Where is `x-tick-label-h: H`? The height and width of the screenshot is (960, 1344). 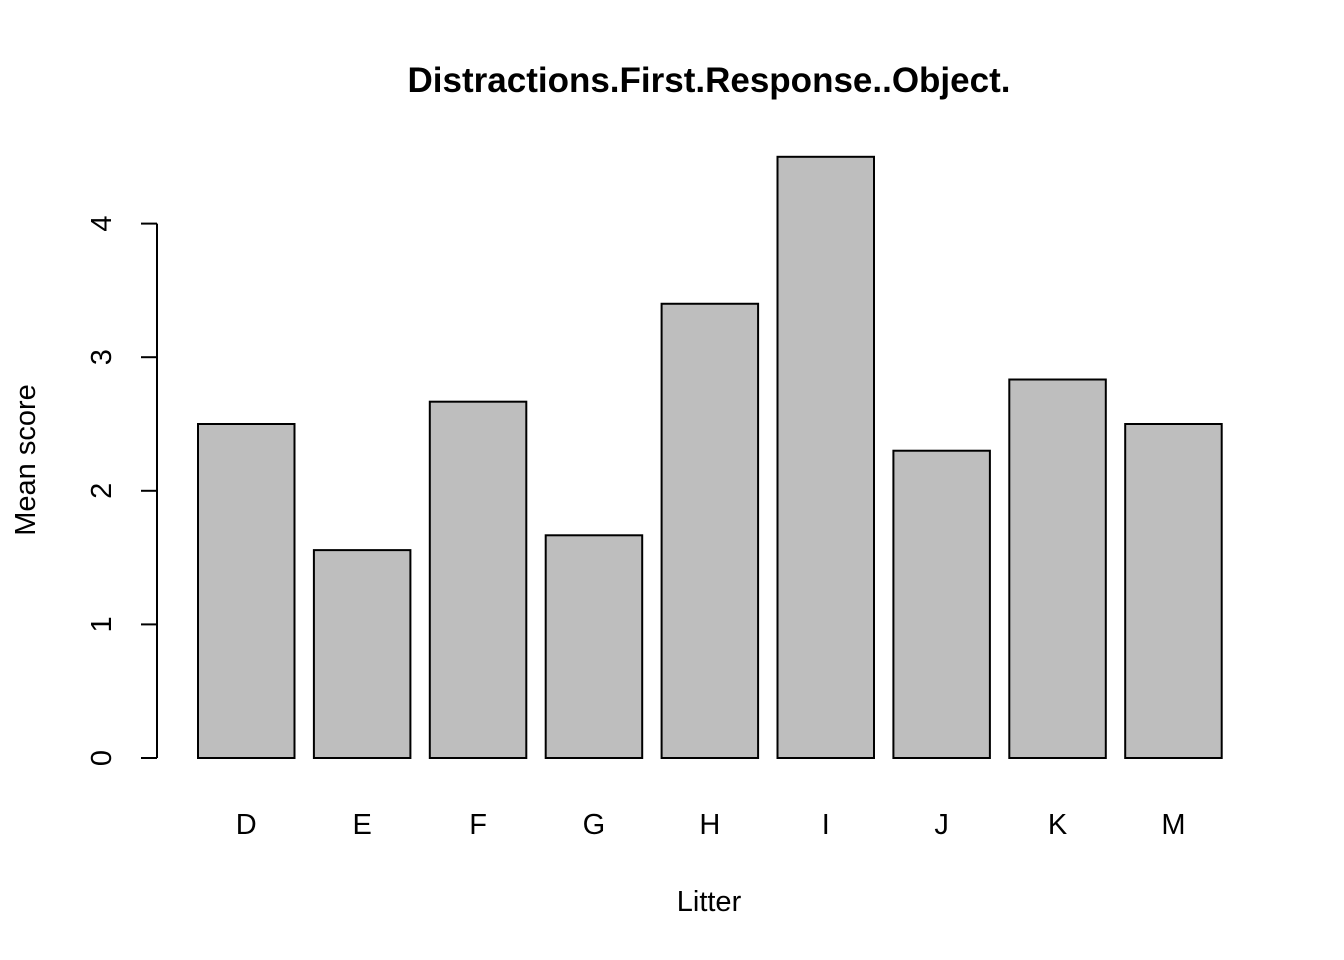 x-tick-label-h: H is located at coordinates (709, 825).